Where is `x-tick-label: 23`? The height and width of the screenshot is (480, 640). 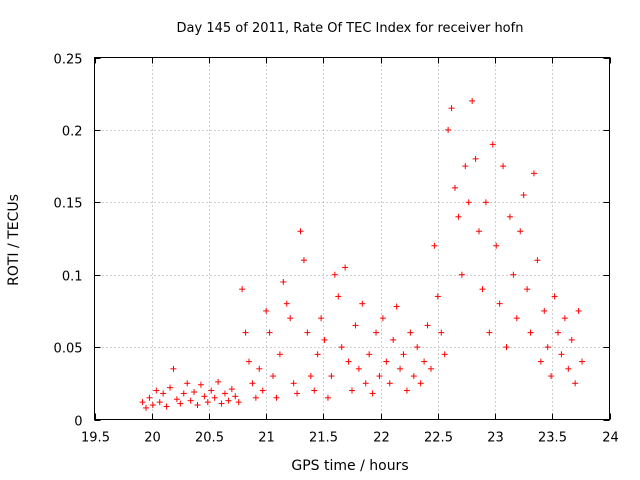 x-tick-label: 23 is located at coordinates (495, 438).